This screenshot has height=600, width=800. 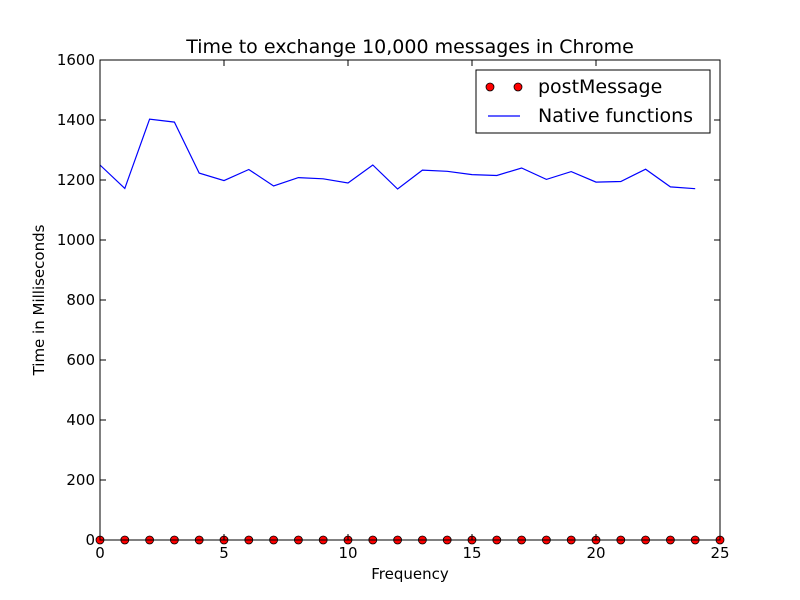 I want to click on x-axis-label: Frequency, so click(x=410, y=574).